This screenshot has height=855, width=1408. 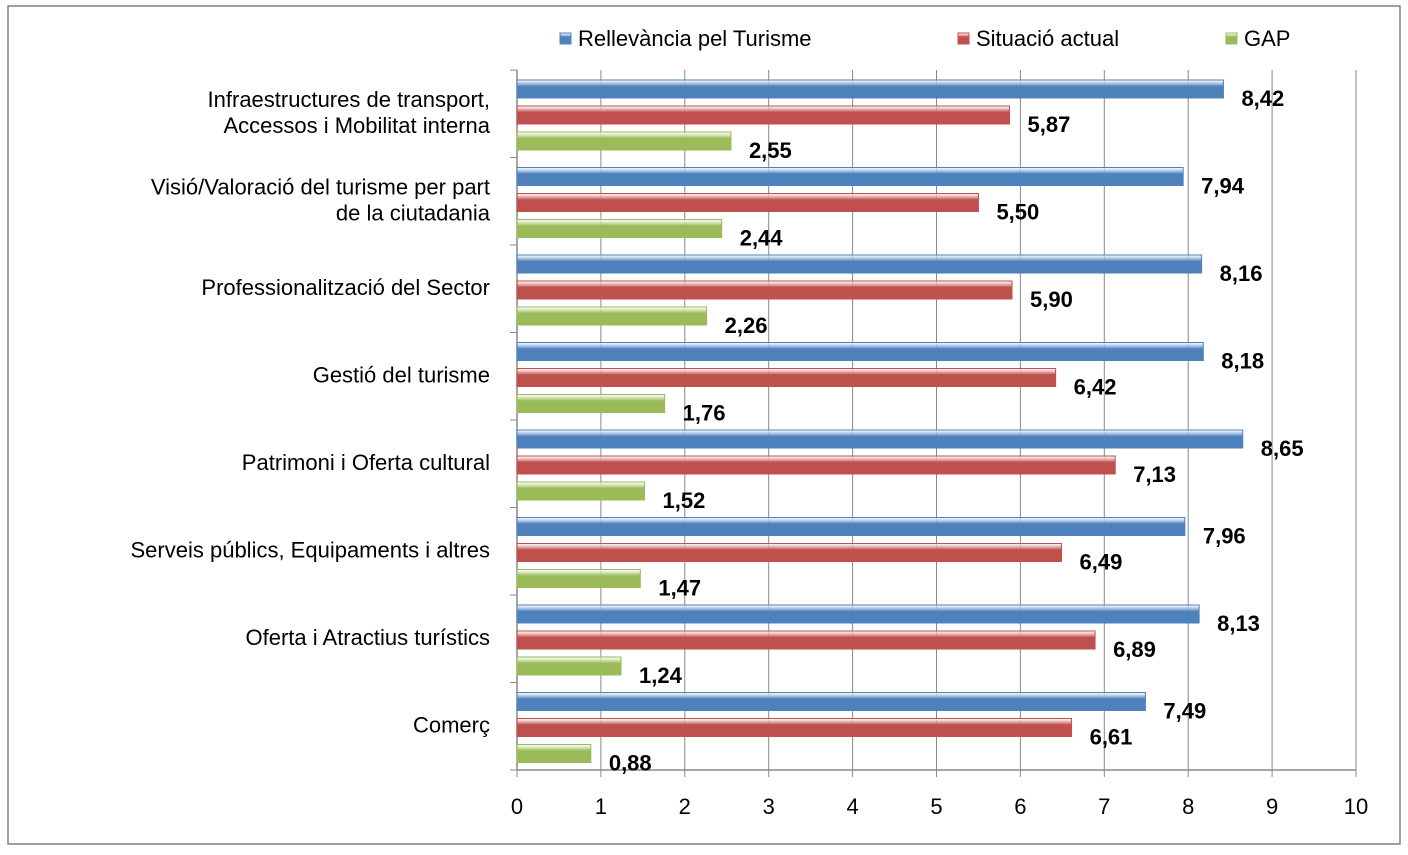 I want to click on value-label: 7,13, so click(x=1154, y=474).